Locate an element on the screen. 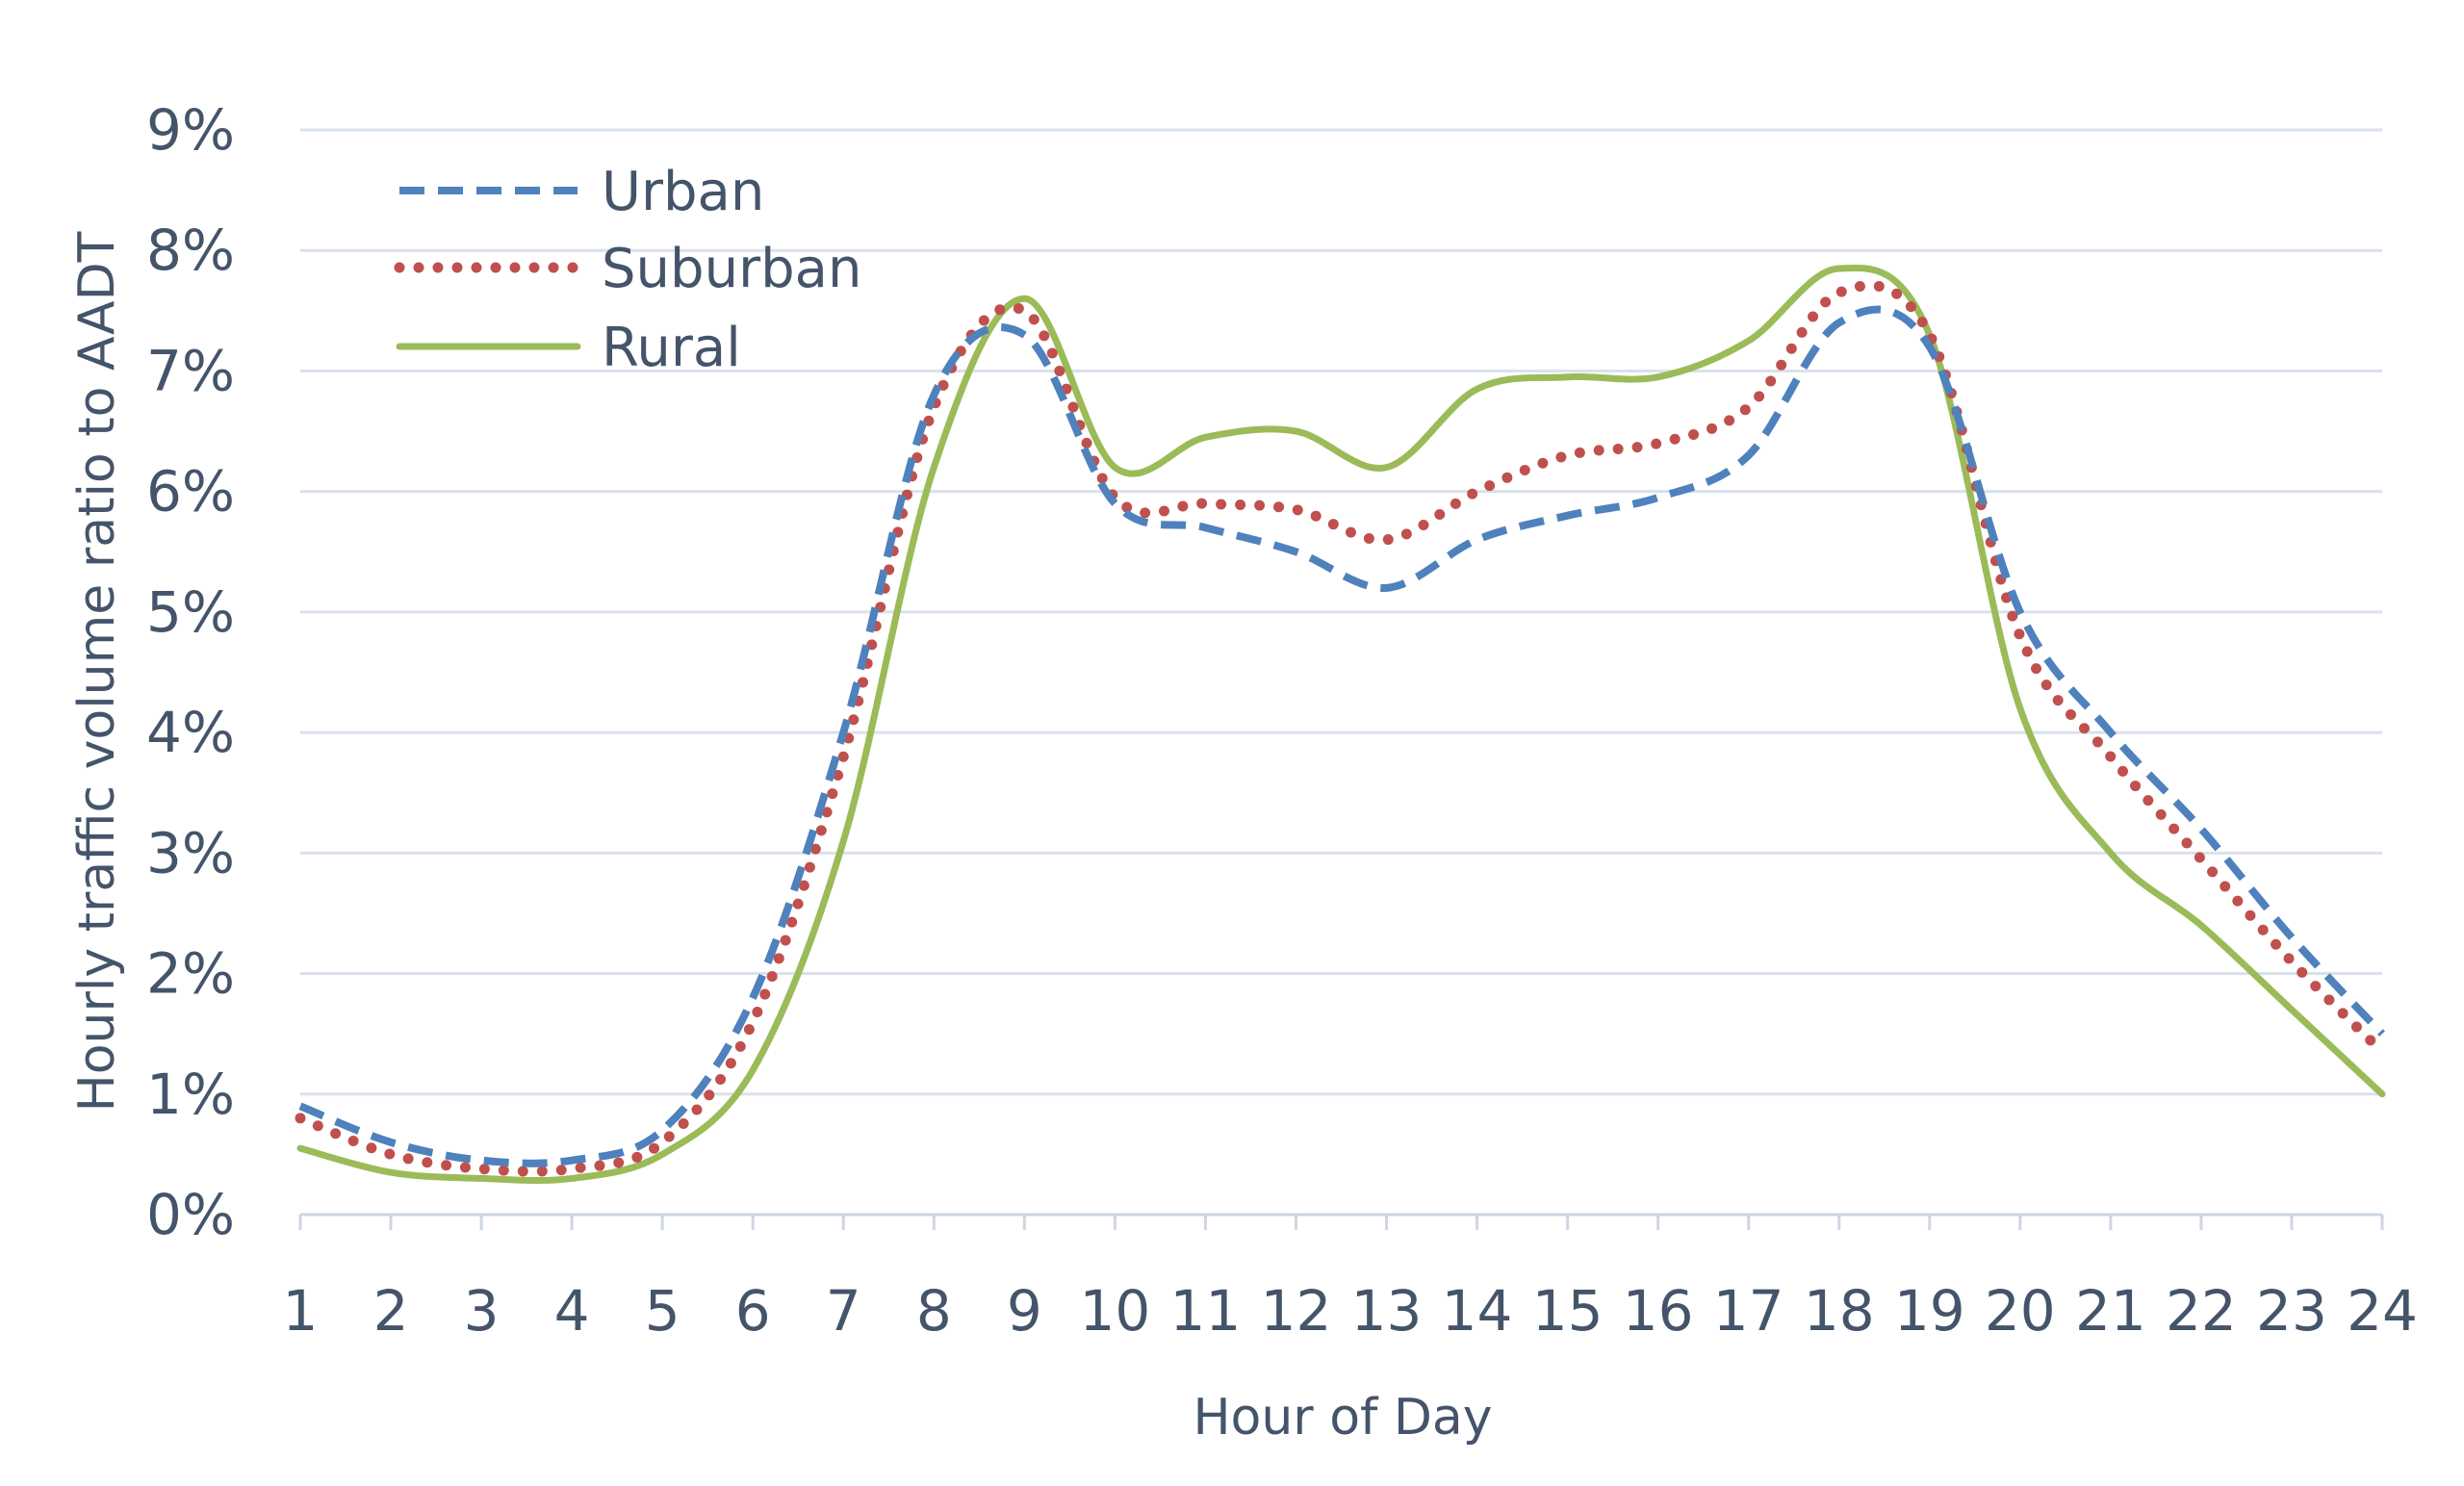 This screenshot has width=2464, height=1486. legend-label-suburban: Suburban is located at coordinates (731, 269).